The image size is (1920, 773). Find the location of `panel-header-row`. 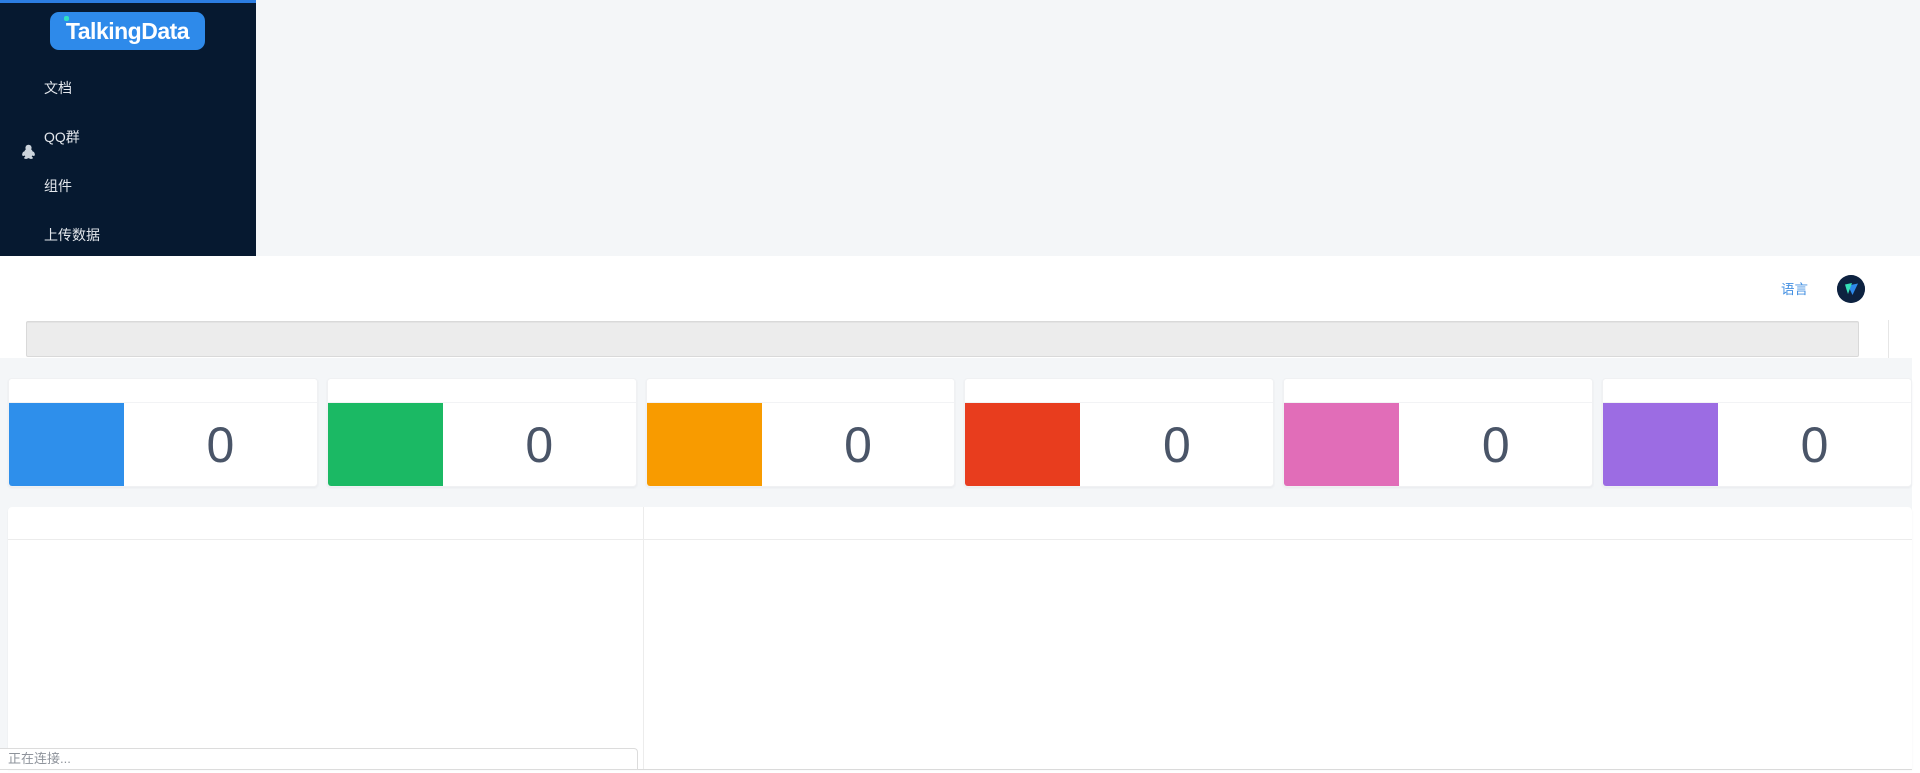

panel-header-row is located at coordinates (960, 523).